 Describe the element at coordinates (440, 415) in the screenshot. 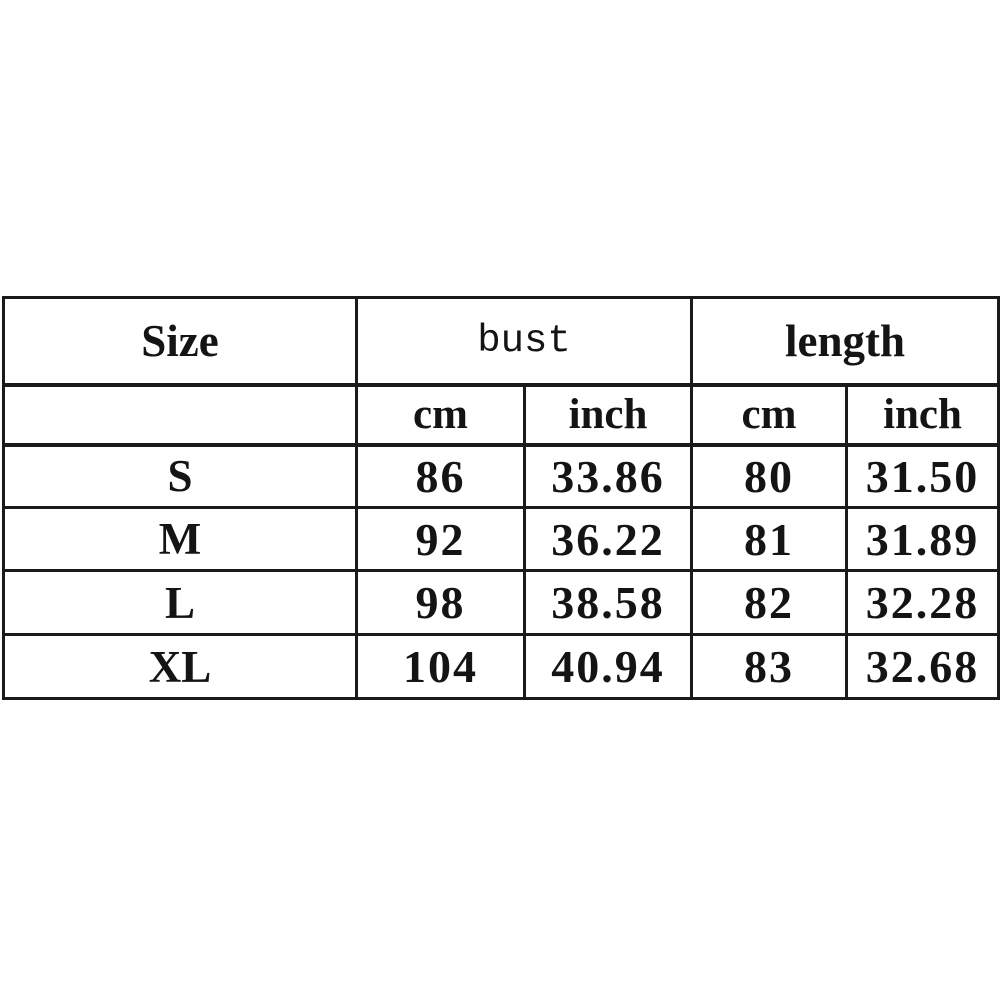

I see `bust-cm-unit-header: cm` at that location.